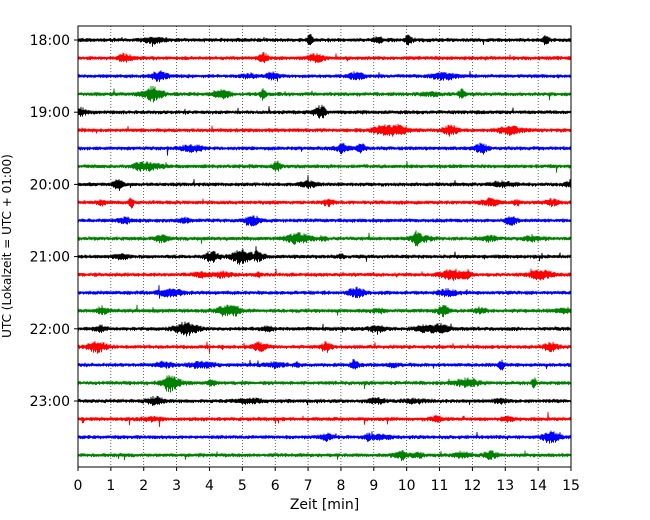 Image resolution: width=650 pixels, height=520 pixels. What do you see at coordinates (324, 505) in the screenshot?
I see `x-axis-label: Zeit [min]` at bounding box center [324, 505].